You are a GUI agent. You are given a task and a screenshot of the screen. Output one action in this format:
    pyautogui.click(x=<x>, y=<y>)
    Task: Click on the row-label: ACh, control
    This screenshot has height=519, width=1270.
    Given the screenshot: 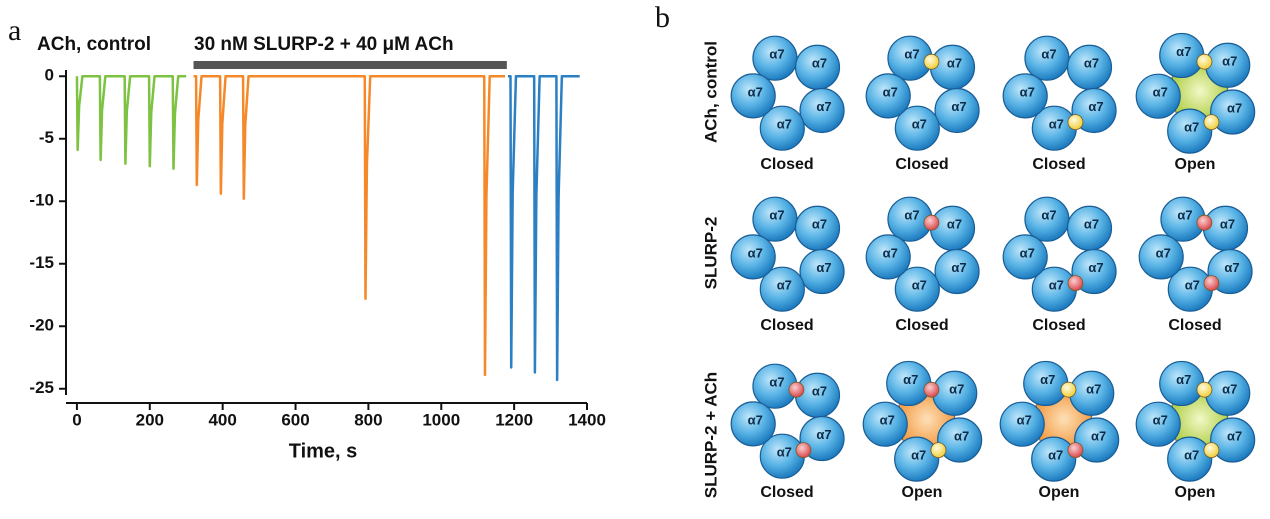 What is the action you would take?
    pyautogui.click(x=710, y=92)
    